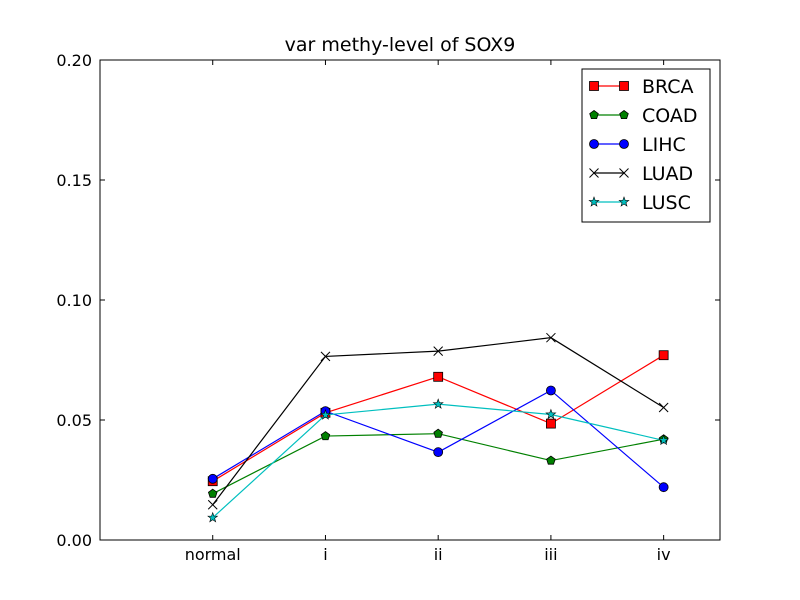 This screenshot has height=600, width=800. What do you see at coordinates (325, 554) in the screenshot?
I see `x-tick-label: i` at bounding box center [325, 554].